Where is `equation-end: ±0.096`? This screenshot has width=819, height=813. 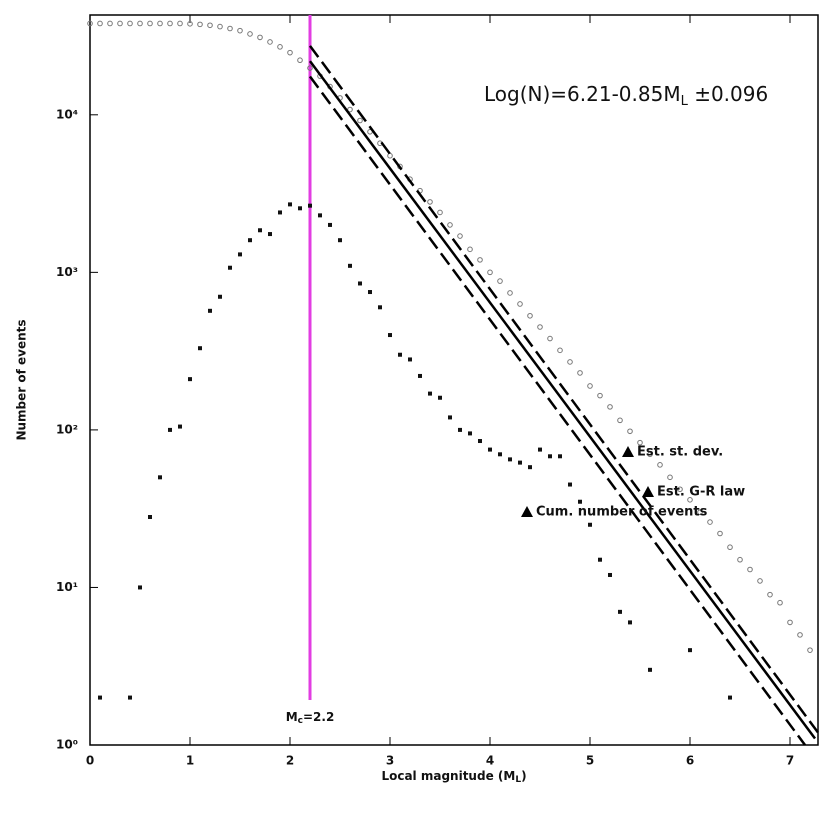
equation-end: ±0.096 is located at coordinates (728, 94).